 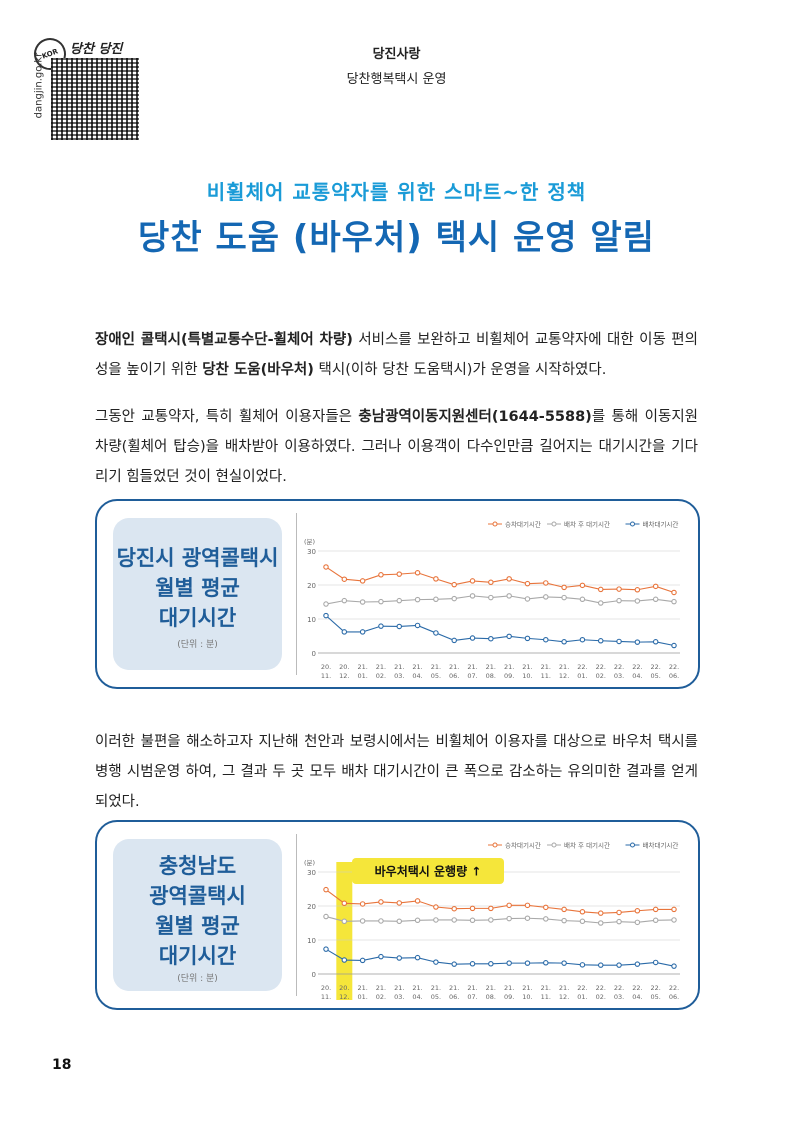 I want to click on label-line: 월별 평균, so click(x=197, y=588).